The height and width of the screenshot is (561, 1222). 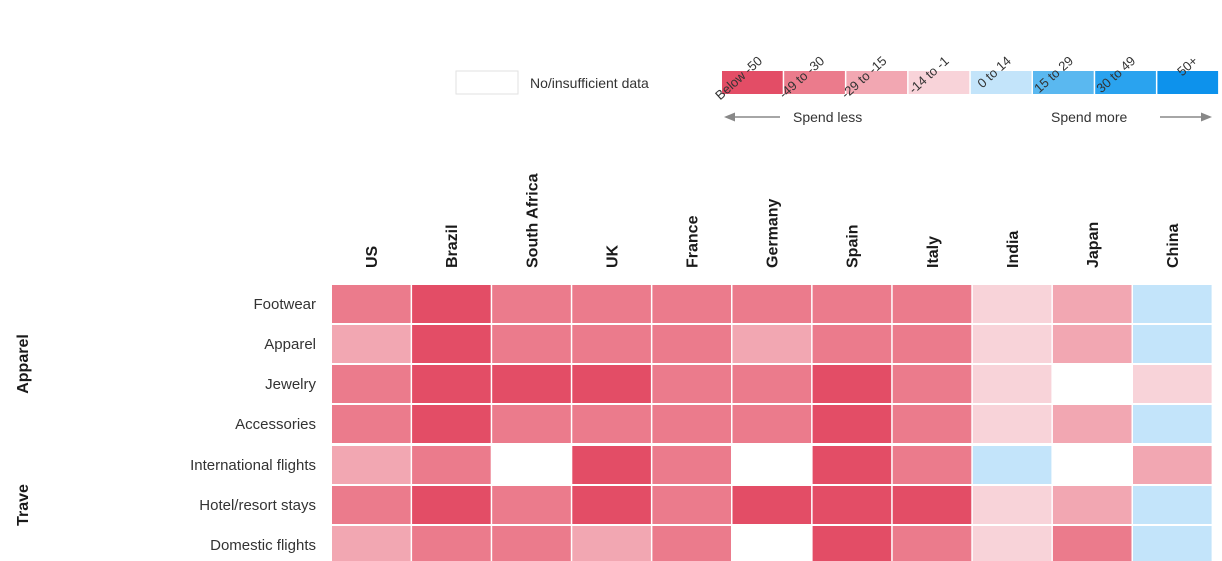 I want to click on row-label-footwear: Footwear, so click(x=284, y=304).